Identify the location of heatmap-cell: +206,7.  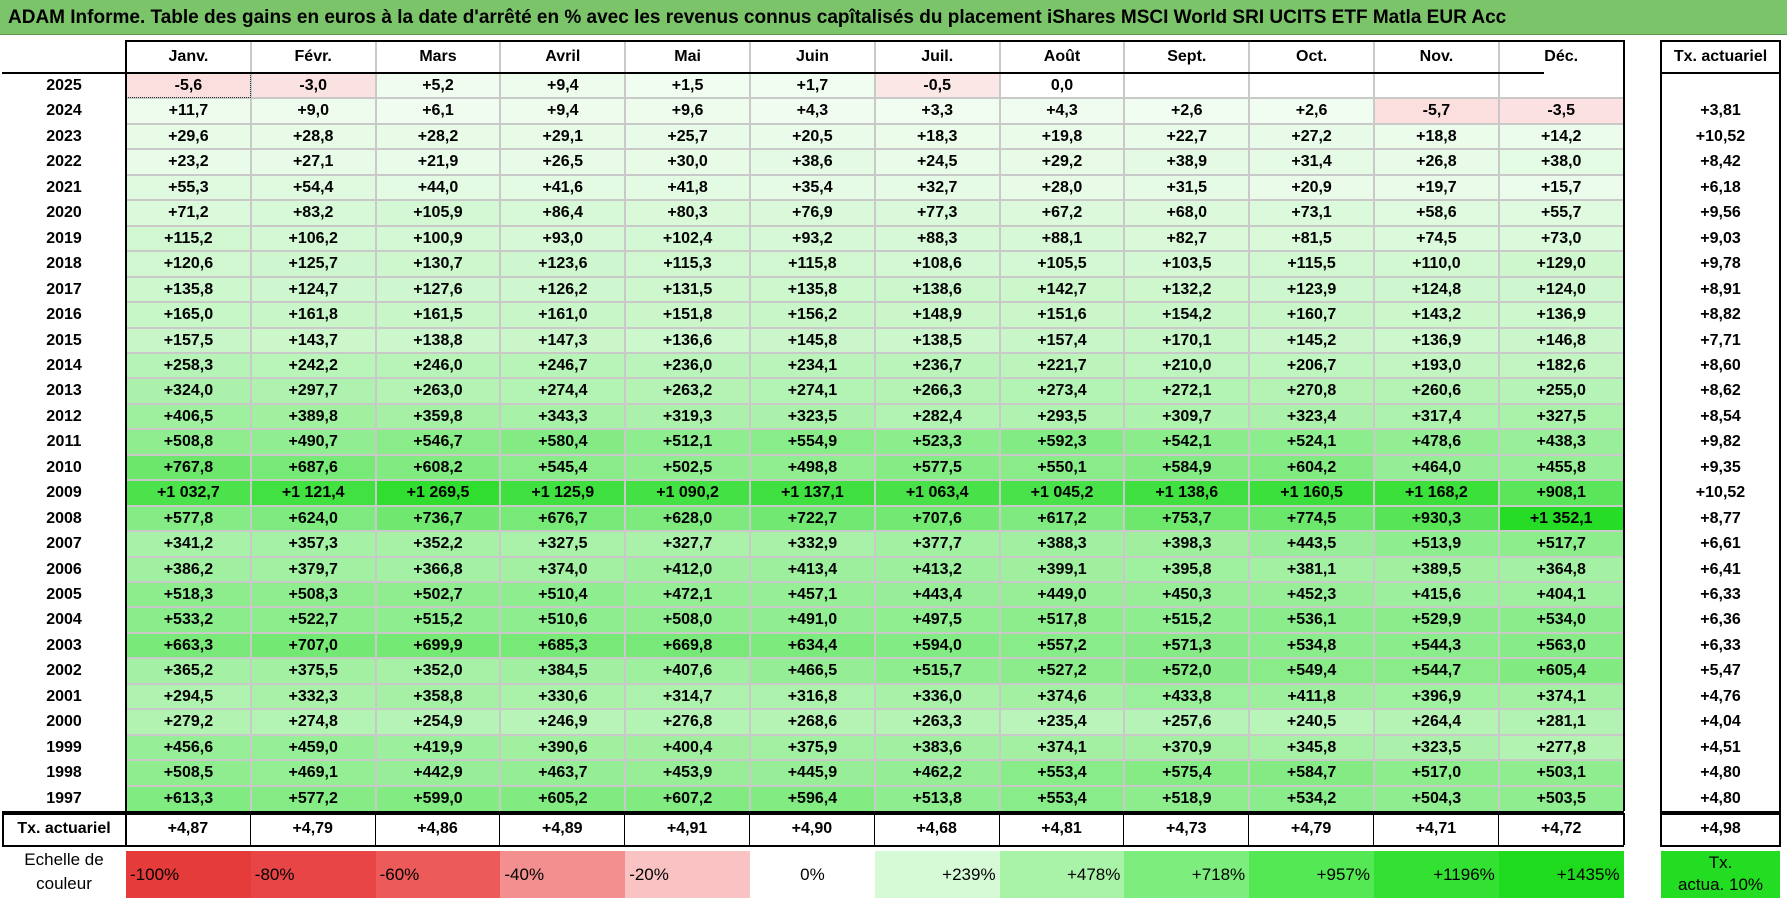
(1311, 365).